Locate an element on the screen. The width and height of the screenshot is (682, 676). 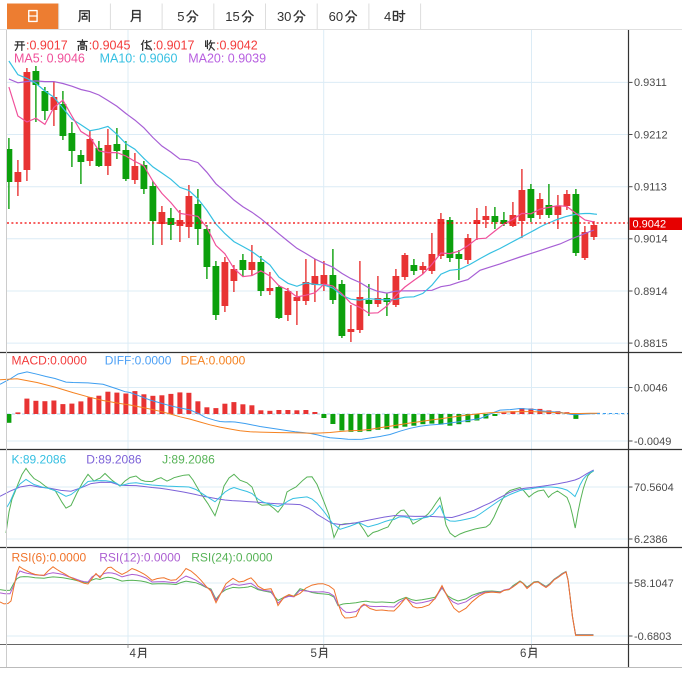
svg-text: :0.9042 is located at coordinates (237, 46).